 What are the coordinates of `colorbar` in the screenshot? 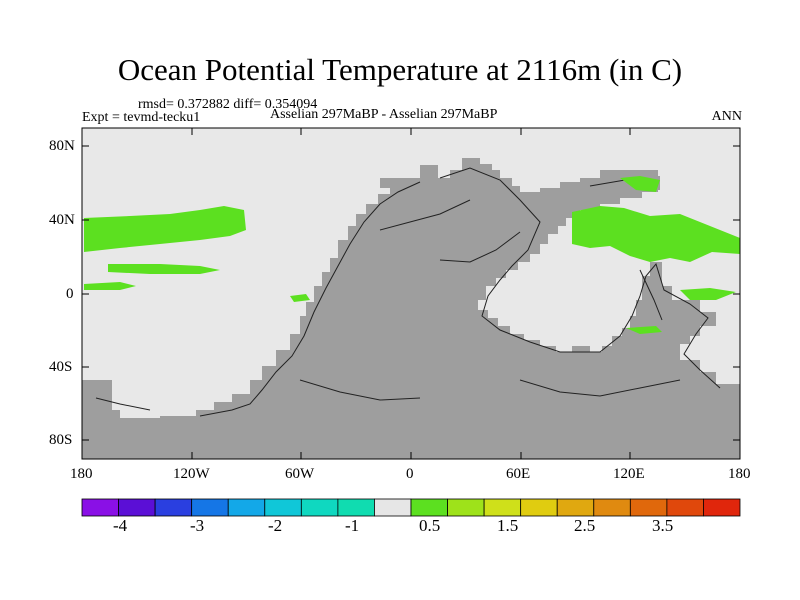 It's located at (411, 507).